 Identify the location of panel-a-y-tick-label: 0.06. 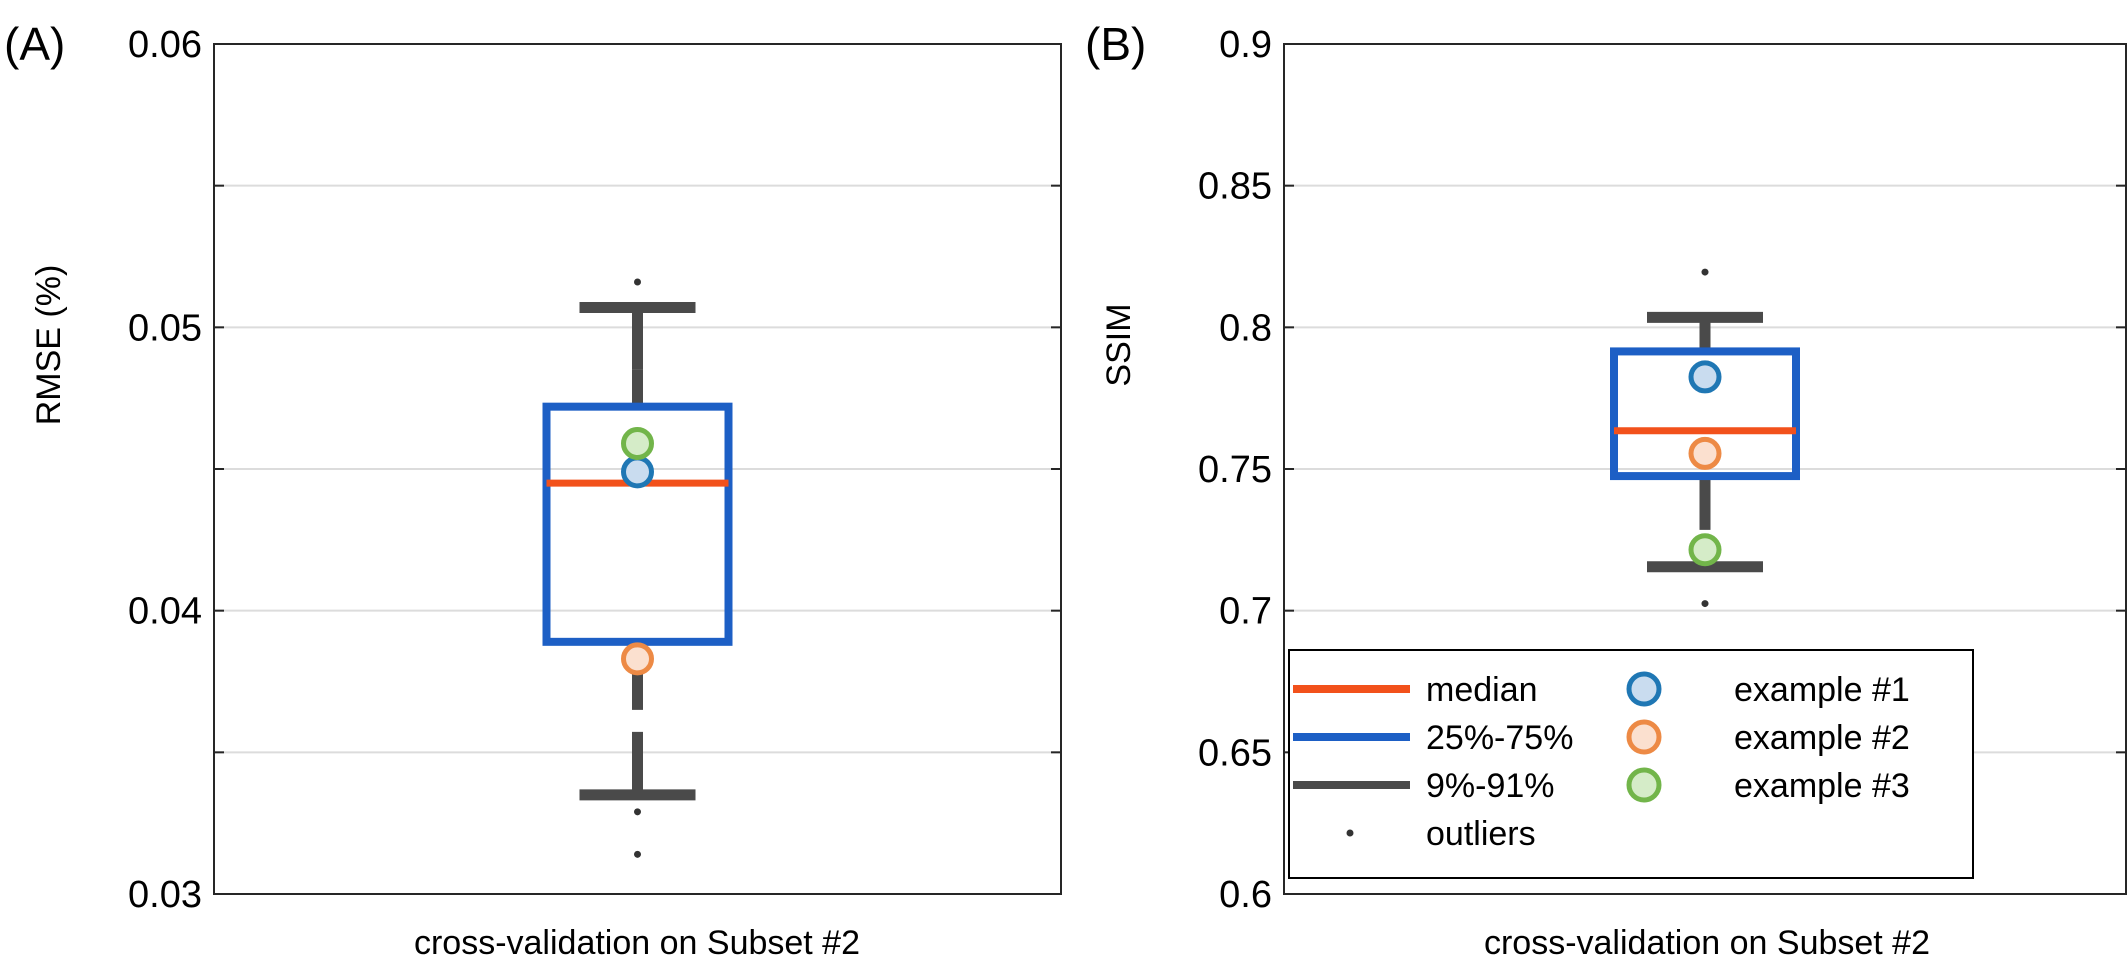
(165, 45).